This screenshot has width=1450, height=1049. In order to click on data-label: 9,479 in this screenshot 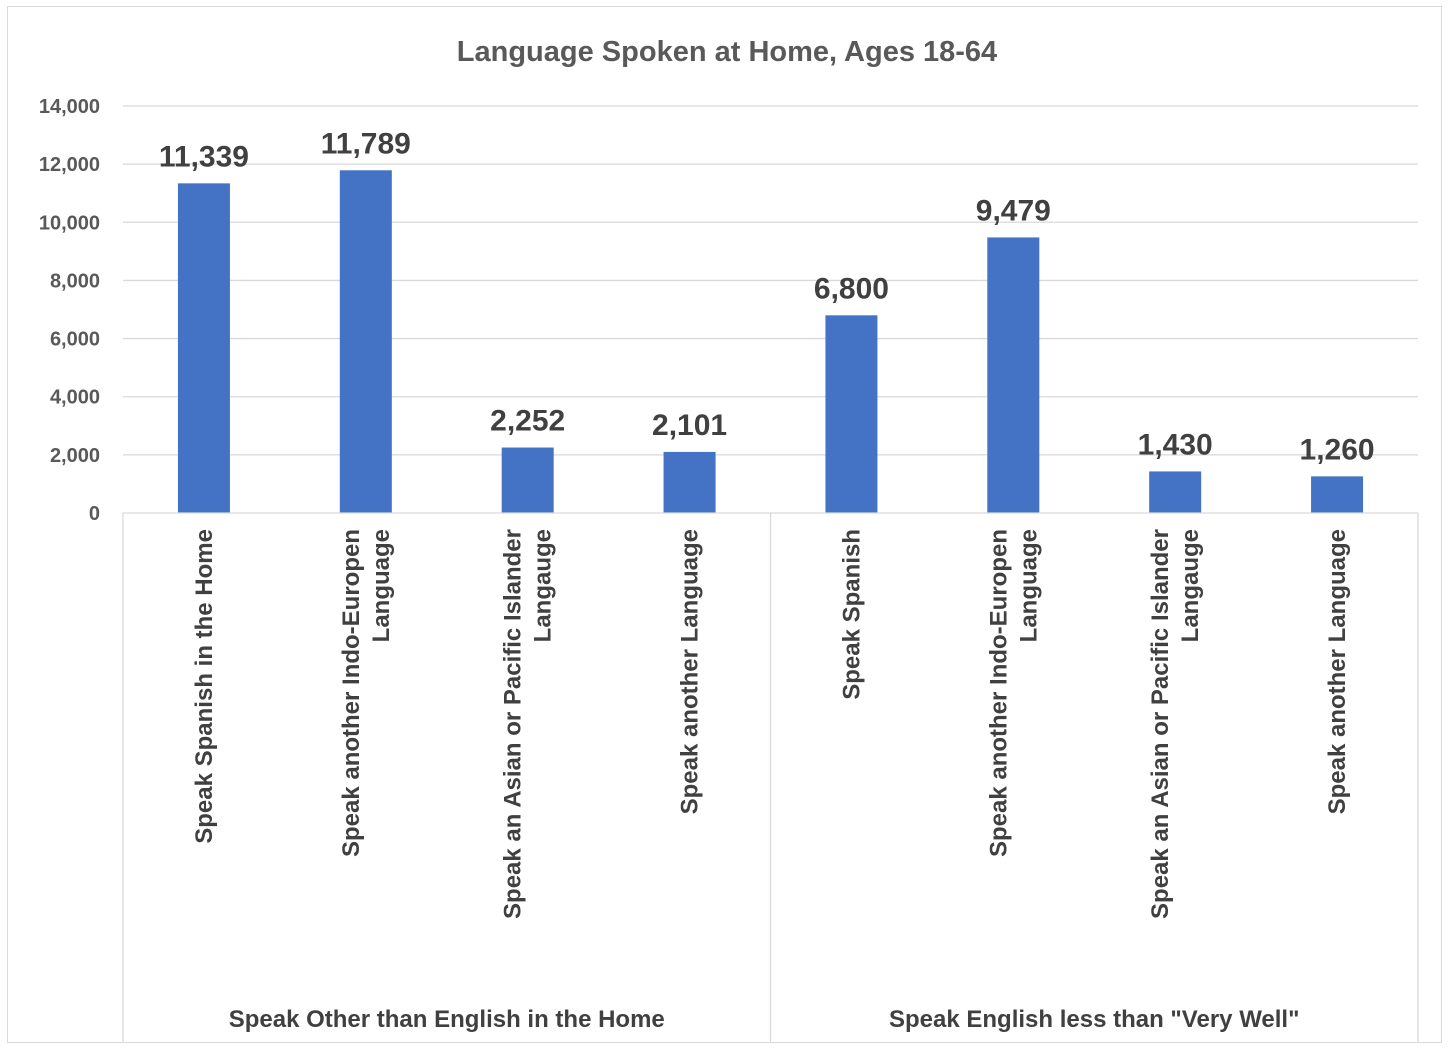, I will do `click(1013, 210)`.